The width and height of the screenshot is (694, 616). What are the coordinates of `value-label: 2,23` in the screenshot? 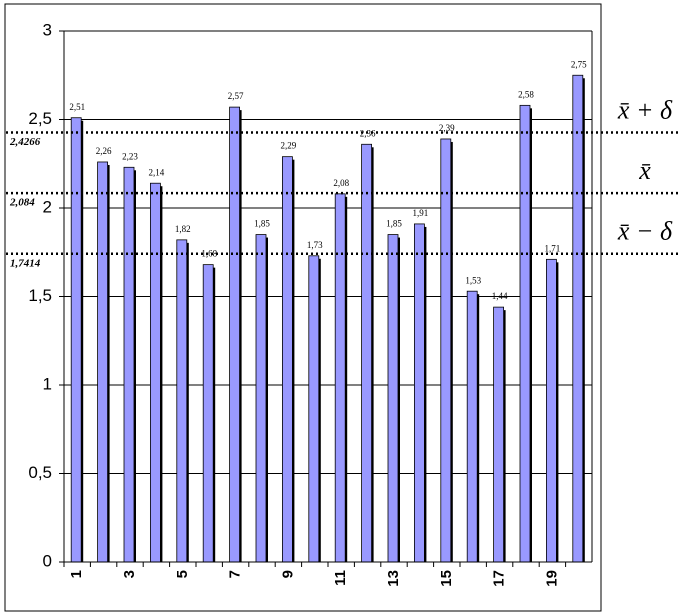 It's located at (130, 156).